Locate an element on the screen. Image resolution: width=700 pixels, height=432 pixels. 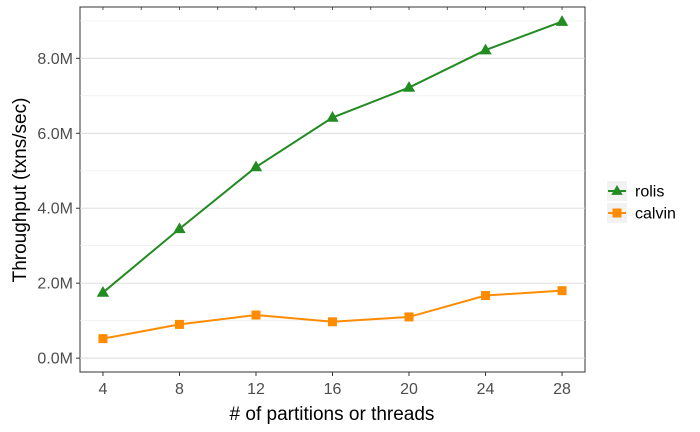
x-axis: 4 8 12 16 20 24 28 is located at coordinates (335, 385).